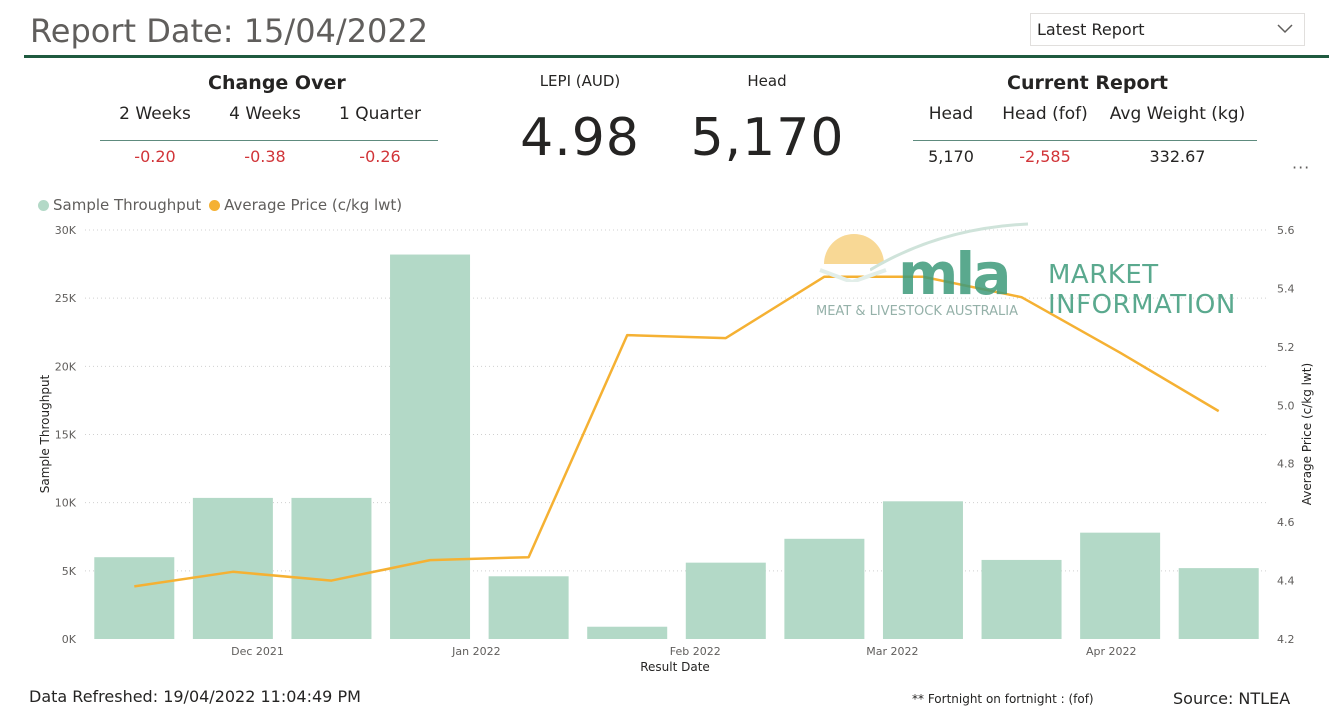 Image resolution: width=1343 pixels, height=717 pixels. I want to click on y2-tick-label: 4.6, so click(1286, 522).